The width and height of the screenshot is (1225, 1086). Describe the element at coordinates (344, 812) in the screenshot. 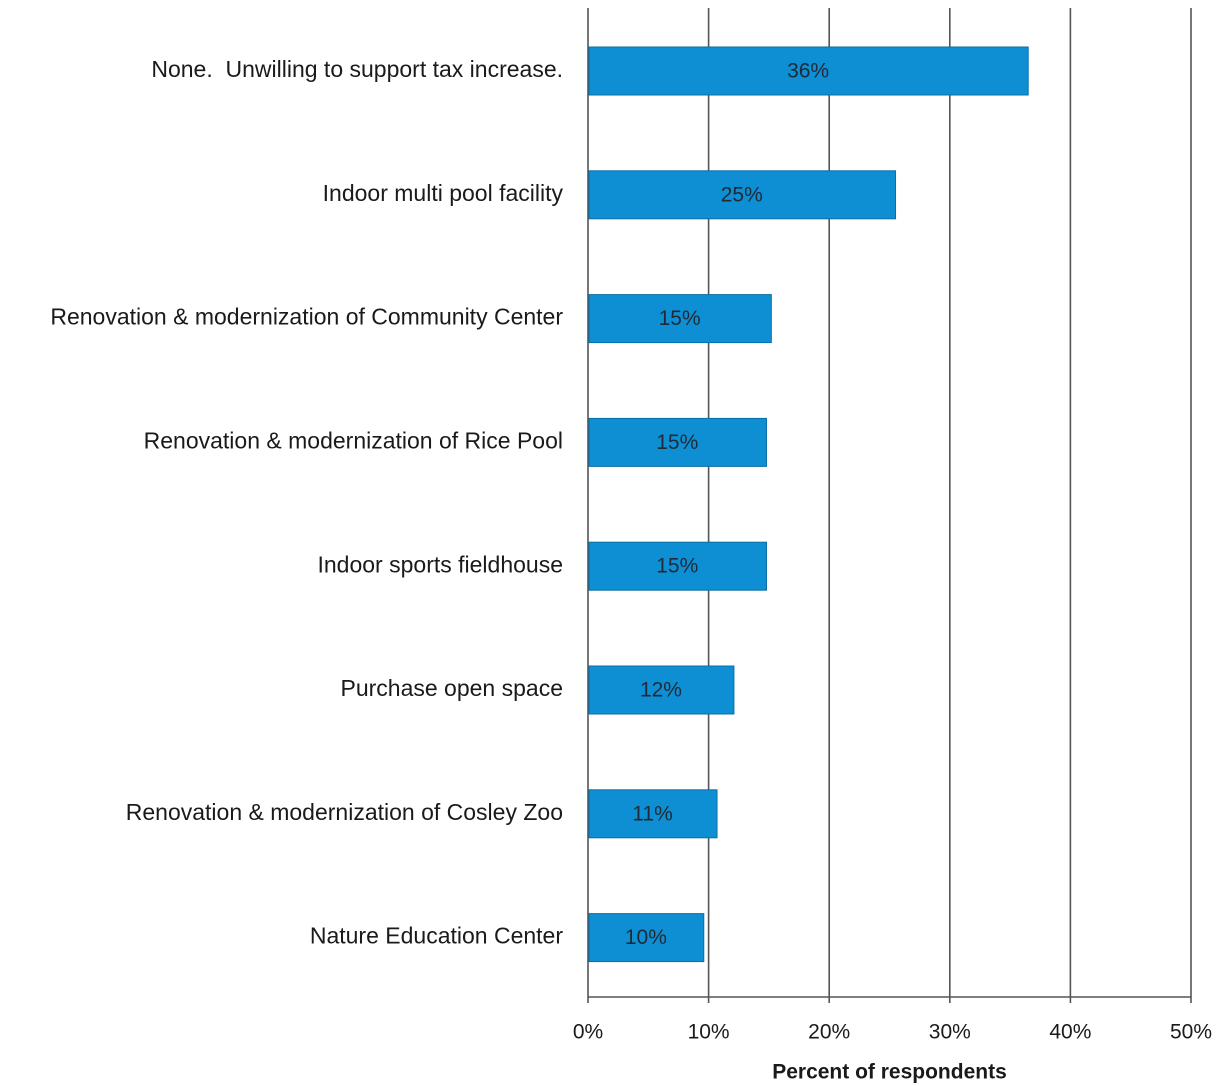

I see `category-label: Renovation & modernization of Cosley Zoo` at that location.